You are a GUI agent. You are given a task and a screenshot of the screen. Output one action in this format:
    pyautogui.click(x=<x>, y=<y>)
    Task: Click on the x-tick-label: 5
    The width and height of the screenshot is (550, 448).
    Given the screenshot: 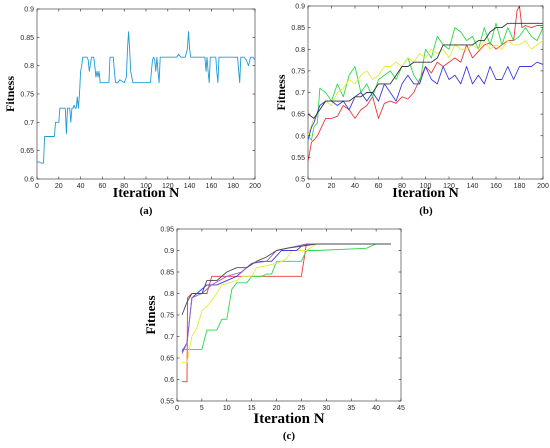 What is the action you would take?
    pyautogui.click(x=202, y=408)
    